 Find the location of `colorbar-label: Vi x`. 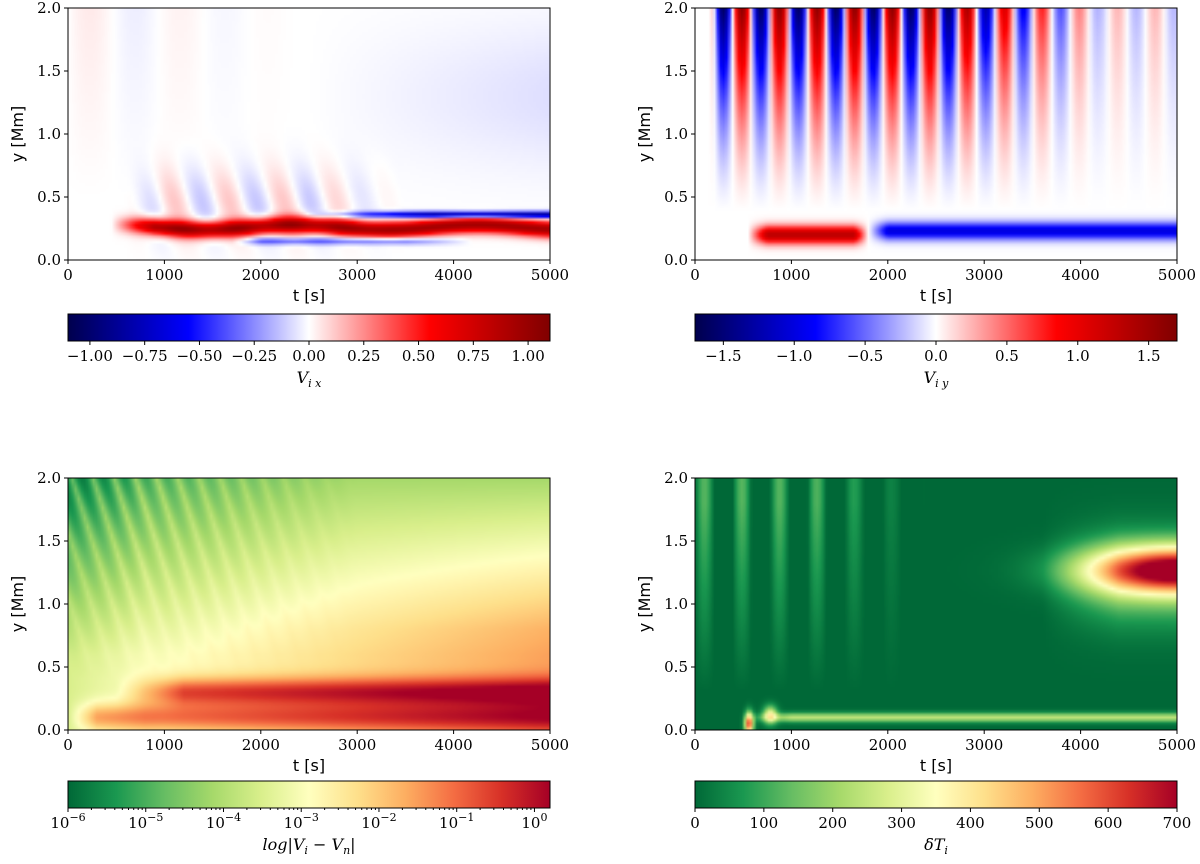

colorbar-label: Vi x is located at coordinates (310, 379).